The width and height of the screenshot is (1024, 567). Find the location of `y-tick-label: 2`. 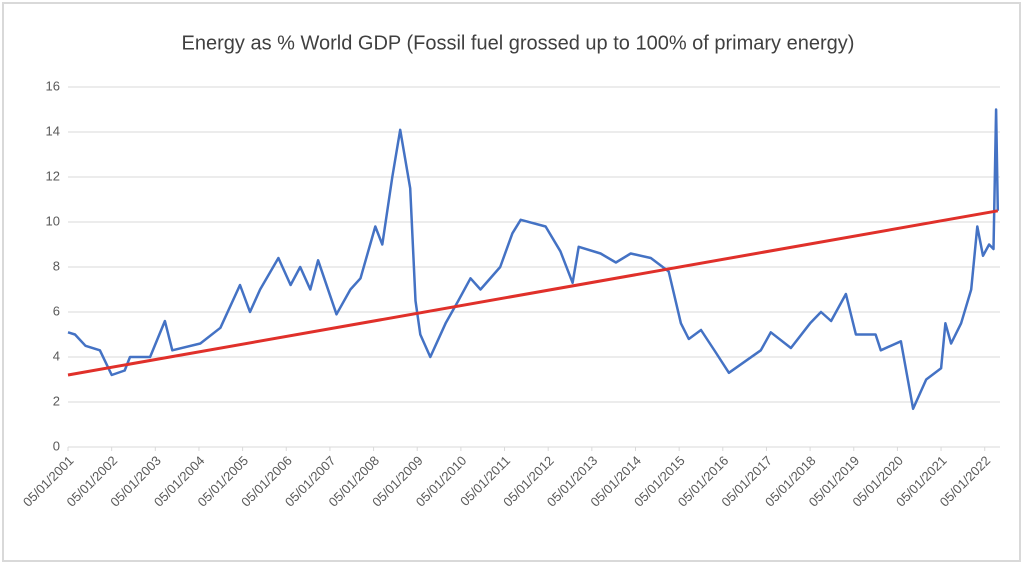

y-tick-label: 2 is located at coordinates (56, 400).